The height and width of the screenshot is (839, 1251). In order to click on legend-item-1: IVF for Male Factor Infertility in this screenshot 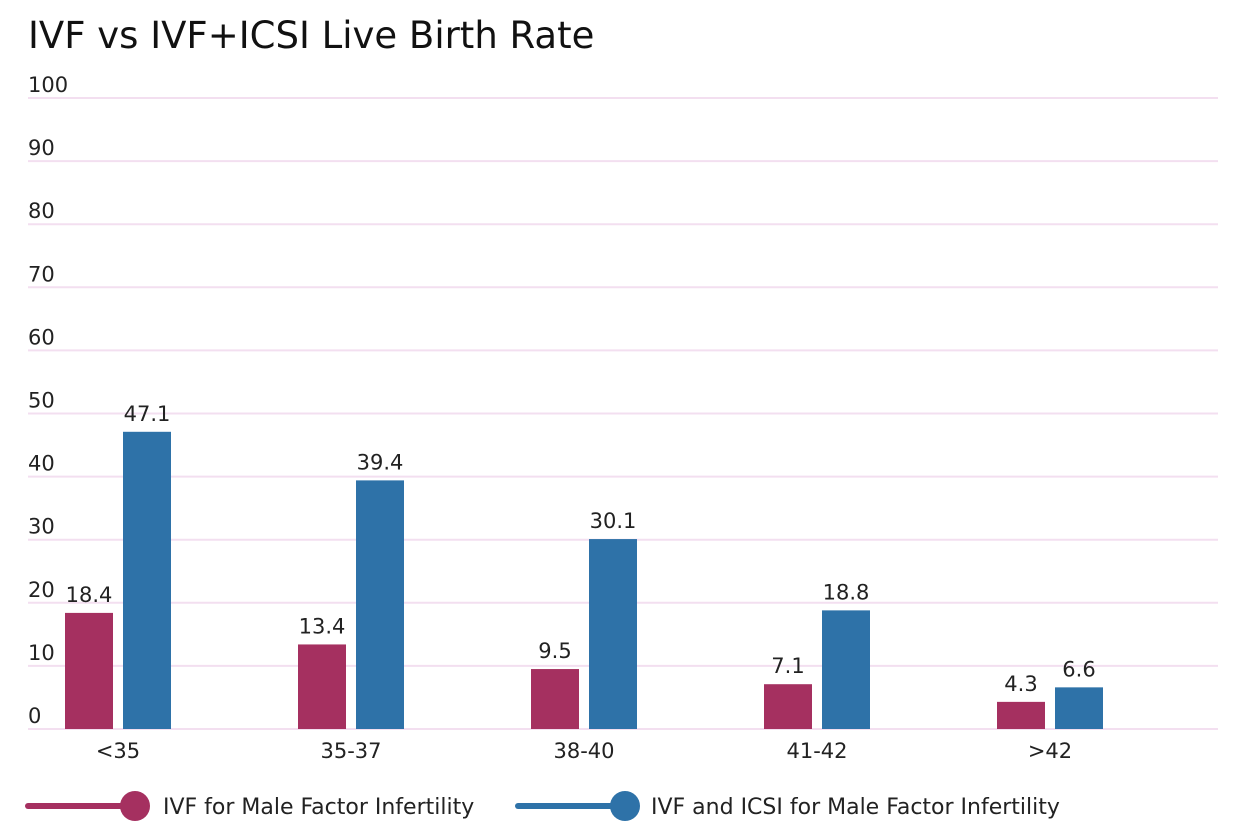, I will do `click(249, 806)`.